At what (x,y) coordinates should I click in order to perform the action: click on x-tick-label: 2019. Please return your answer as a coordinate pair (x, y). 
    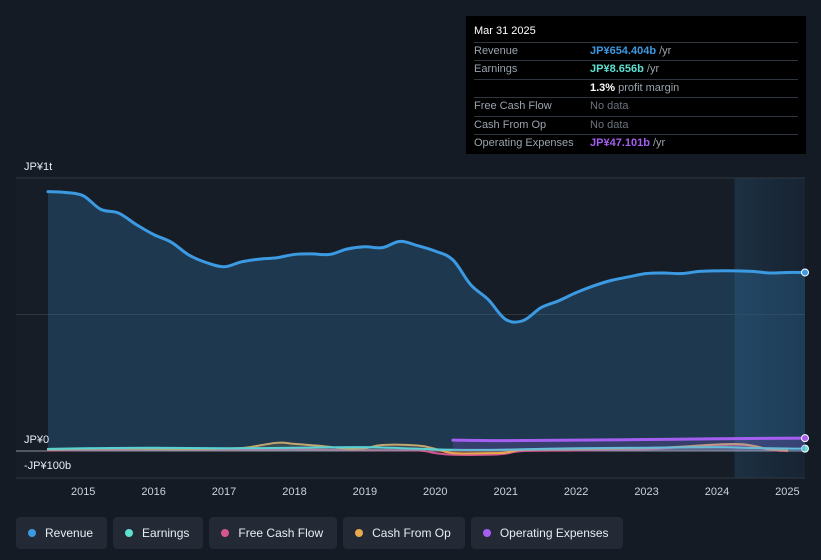
    Looking at the image, I should click on (365, 492).